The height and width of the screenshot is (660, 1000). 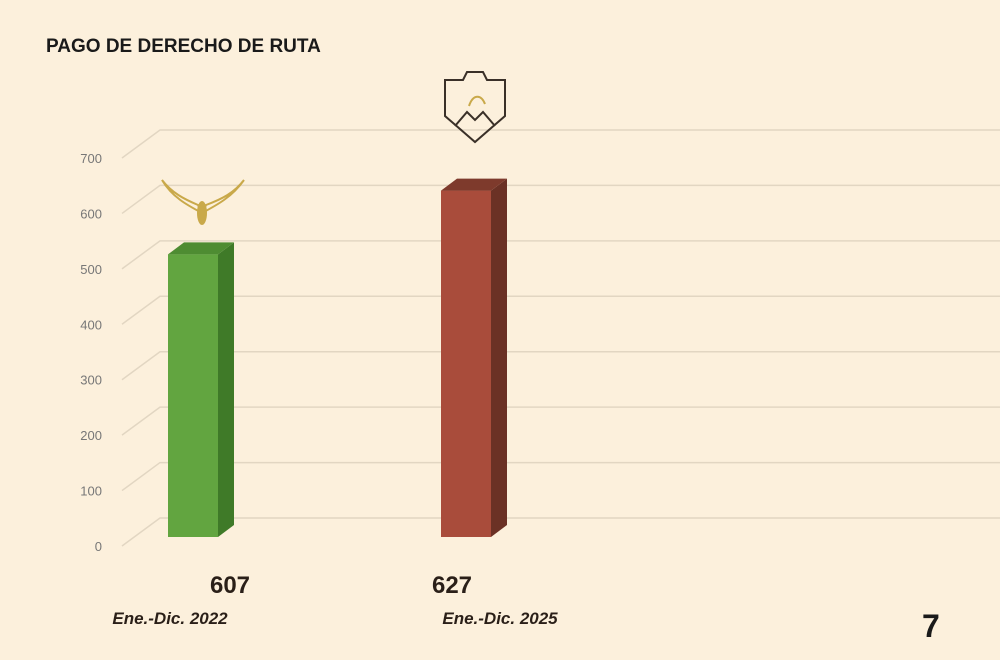 I want to click on category-label: Ene.-Dic. 2022, so click(x=170, y=618).